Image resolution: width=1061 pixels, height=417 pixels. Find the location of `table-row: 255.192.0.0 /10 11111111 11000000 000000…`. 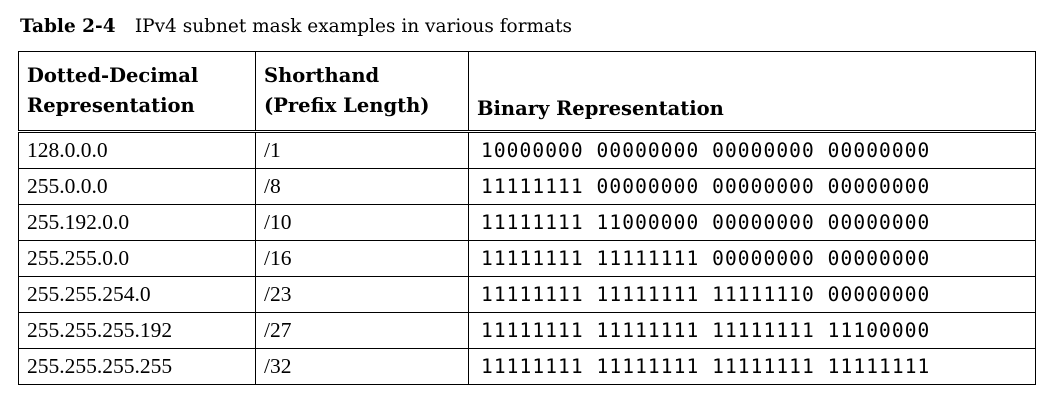

table-row: 255.192.0.0 /10 11111111 11000000 000000… is located at coordinates (527, 222).